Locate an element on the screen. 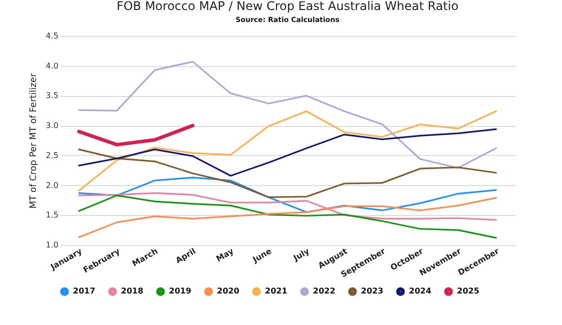 This screenshot has height=325, width=562. y-tick-label: 3.5 is located at coordinates (52, 95).